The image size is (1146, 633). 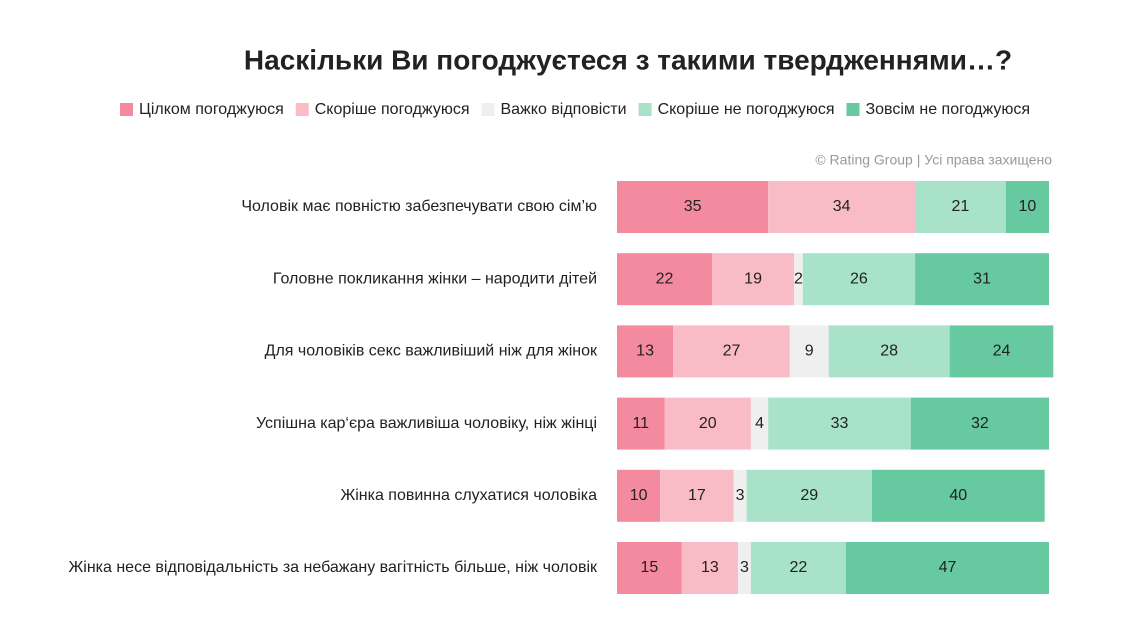 I want to click on legend-label: Скоріше погоджуюся, so click(x=392, y=109).